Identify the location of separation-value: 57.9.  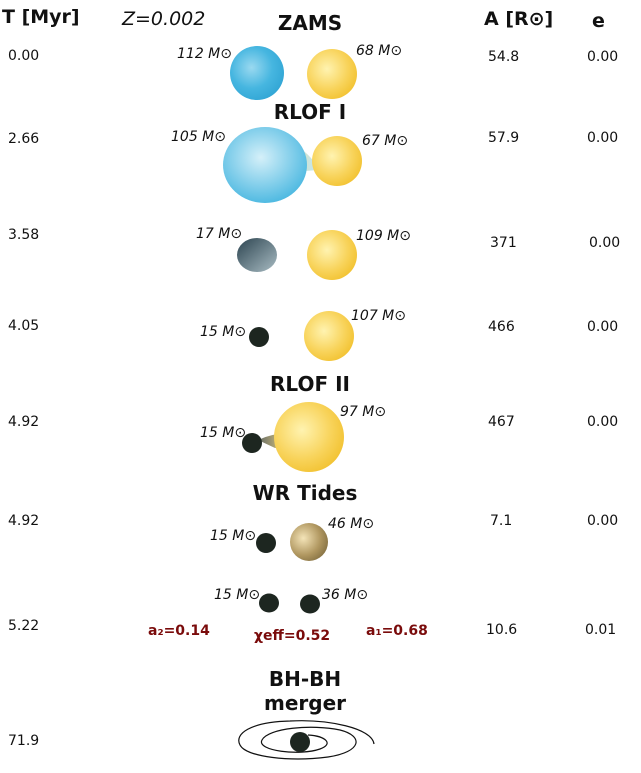
(504, 138).